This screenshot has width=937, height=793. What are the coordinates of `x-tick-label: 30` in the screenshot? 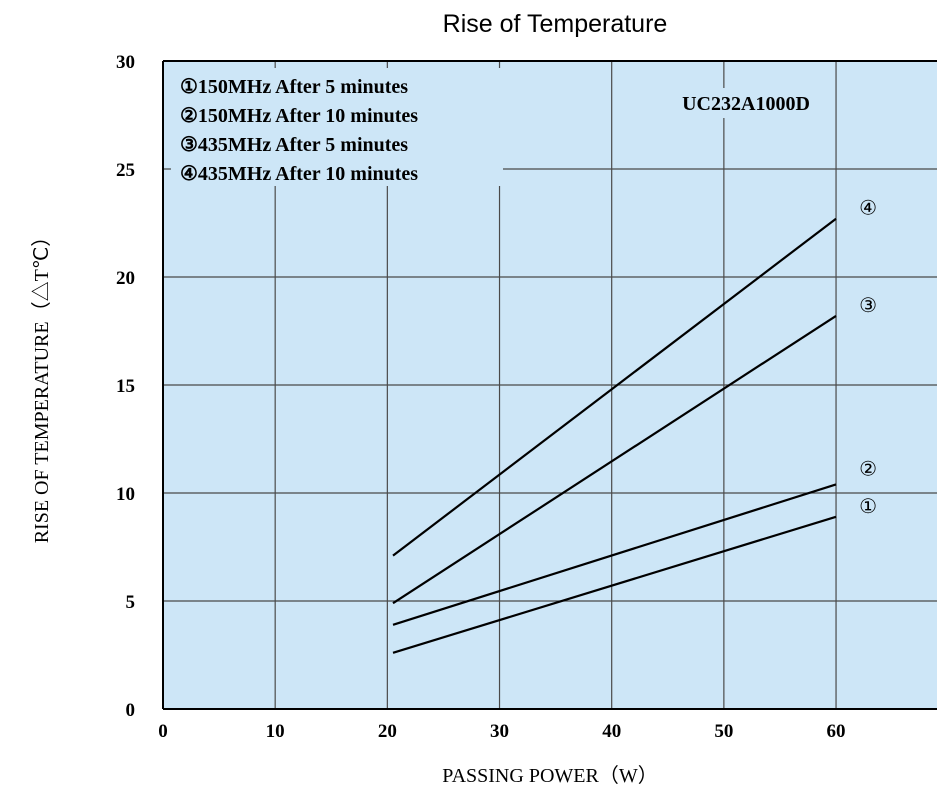 It's located at (499, 731).